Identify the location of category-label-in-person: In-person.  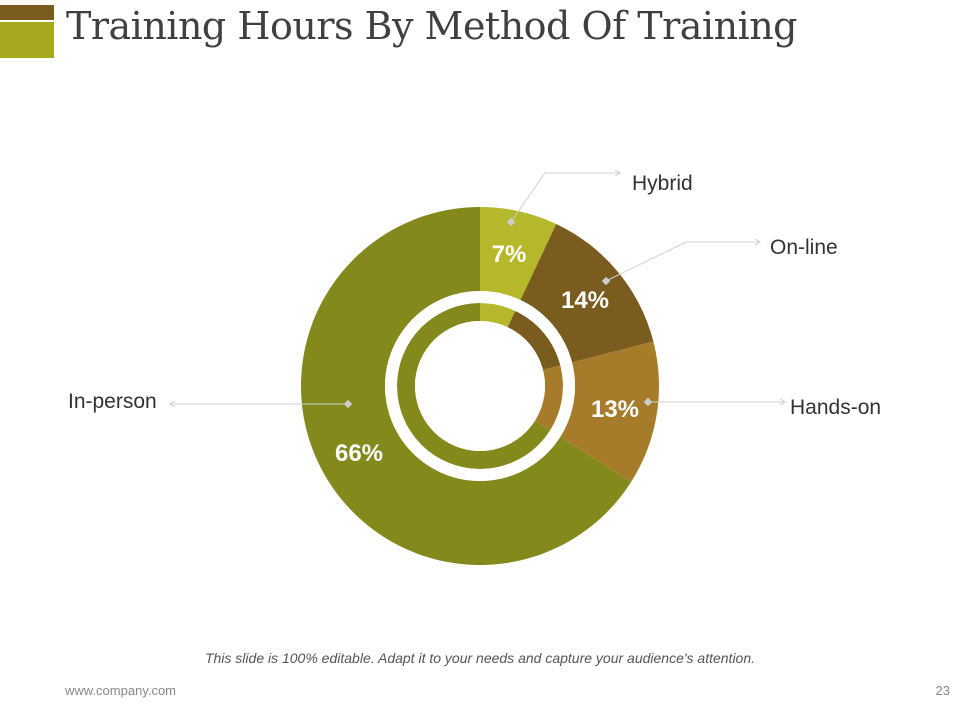
(112, 401).